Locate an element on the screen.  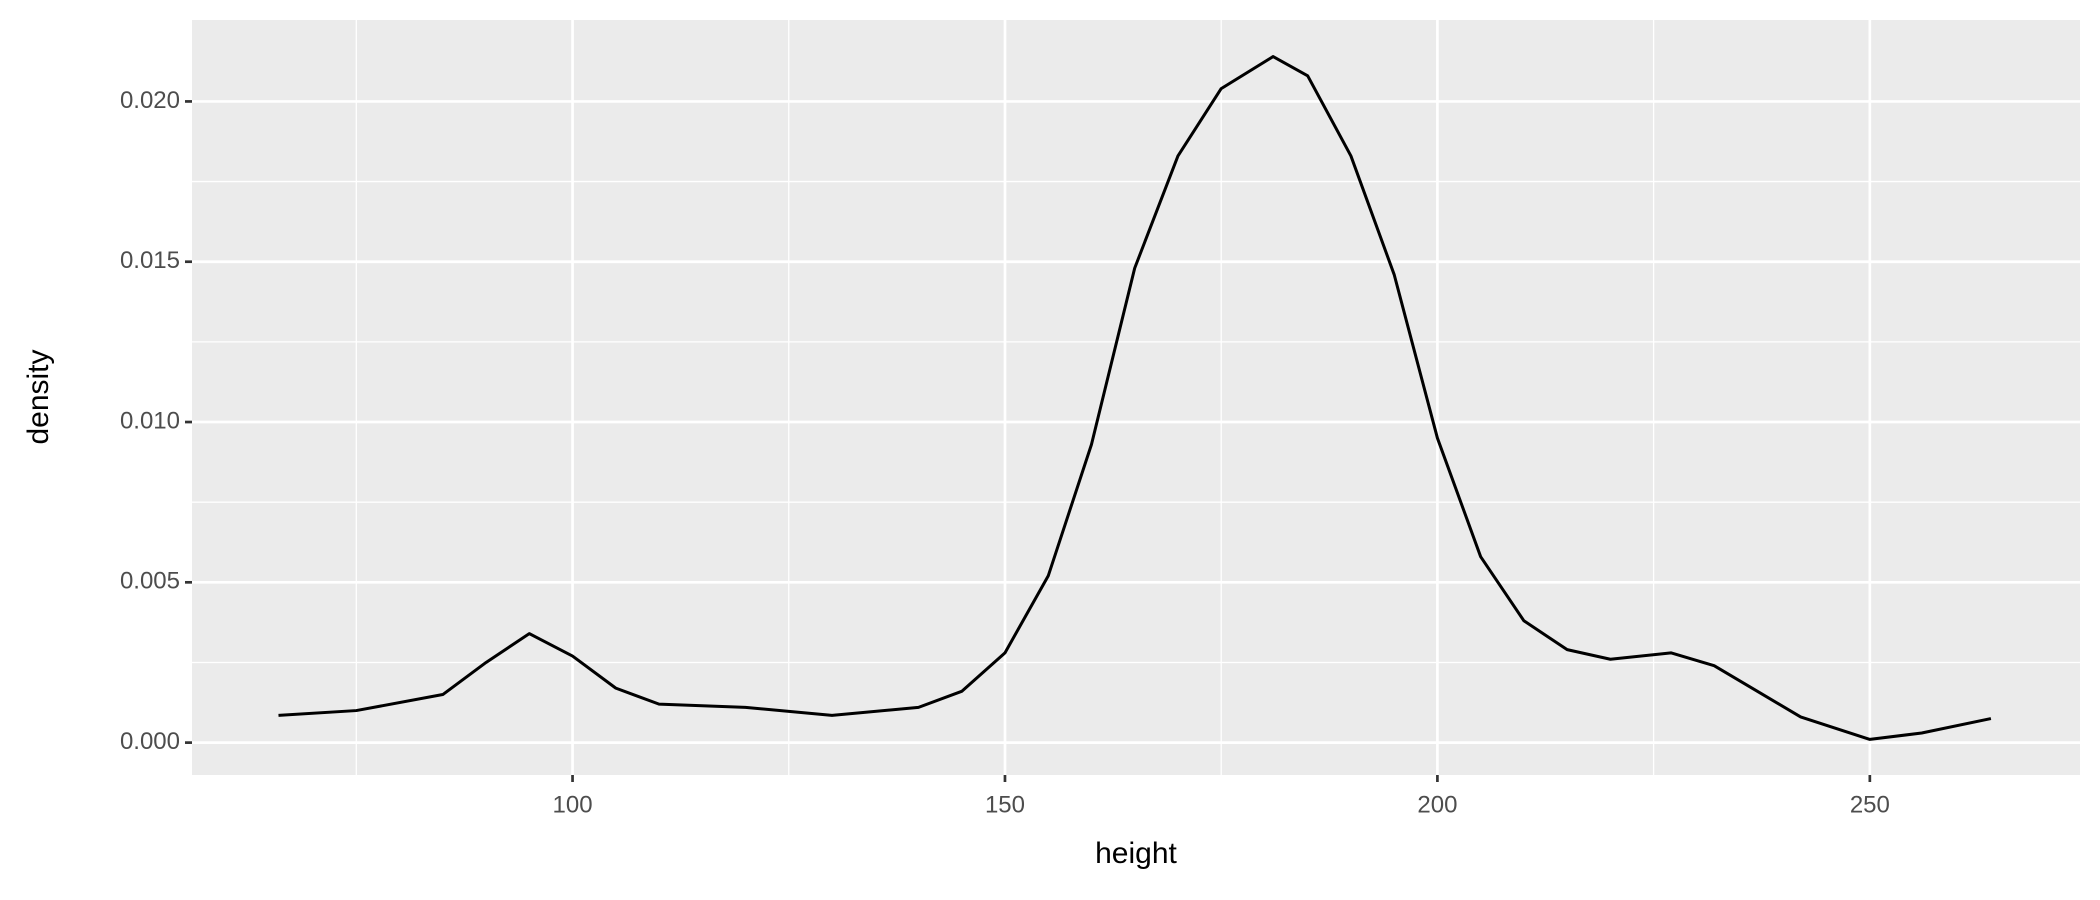
x-axis-title: height is located at coordinates (1136, 853).